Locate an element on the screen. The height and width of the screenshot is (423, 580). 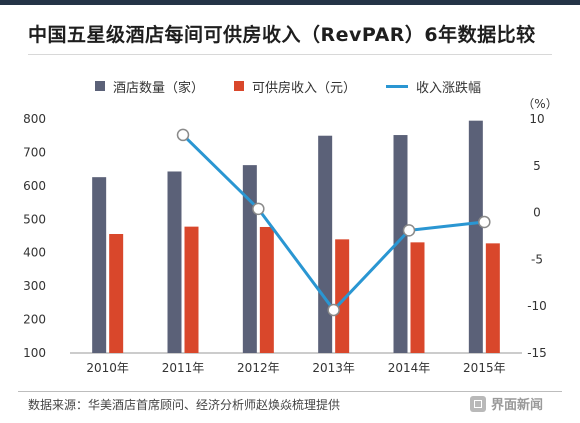
y-left-tick-label: 300 is located at coordinates (34, 286).